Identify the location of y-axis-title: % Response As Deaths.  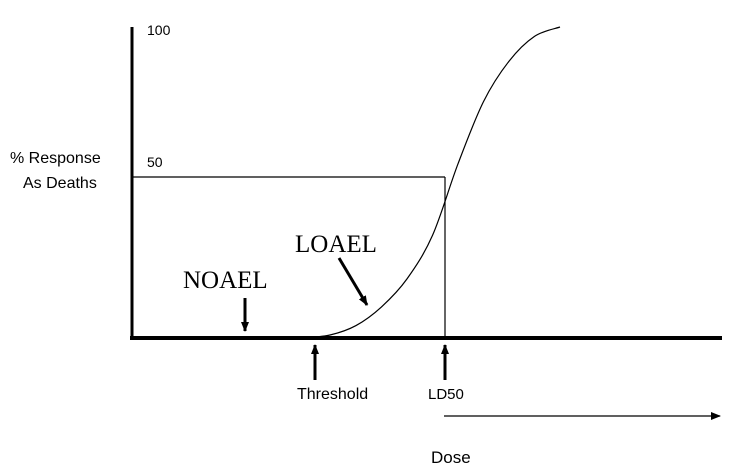
(55, 171).